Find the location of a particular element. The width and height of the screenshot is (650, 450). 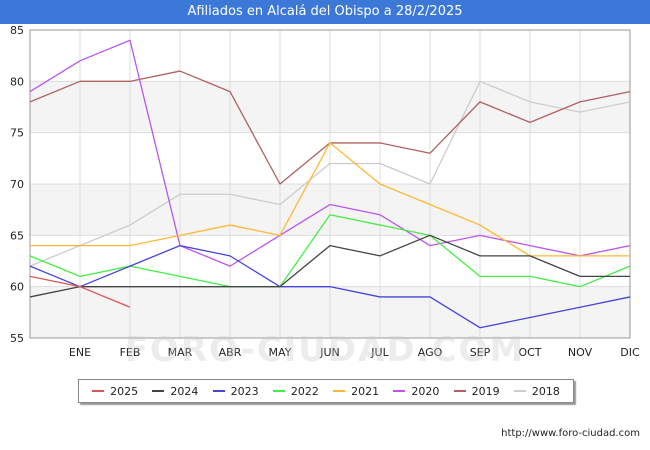

x-tick-label: MAY is located at coordinates (280, 352).